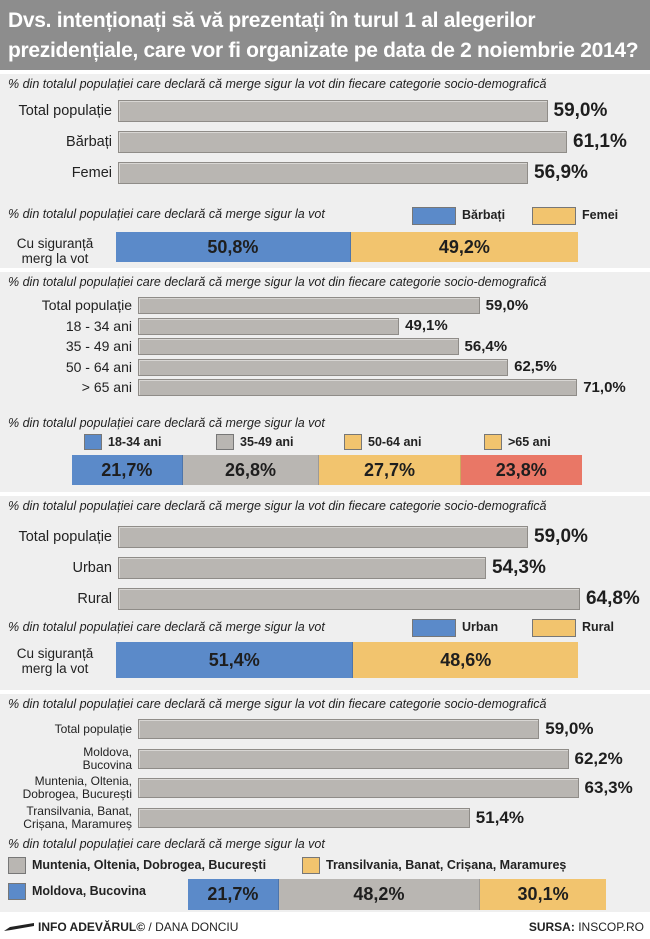 This screenshot has height=939, width=650. I want to click on legend-label: Urban, so click(480, 627).